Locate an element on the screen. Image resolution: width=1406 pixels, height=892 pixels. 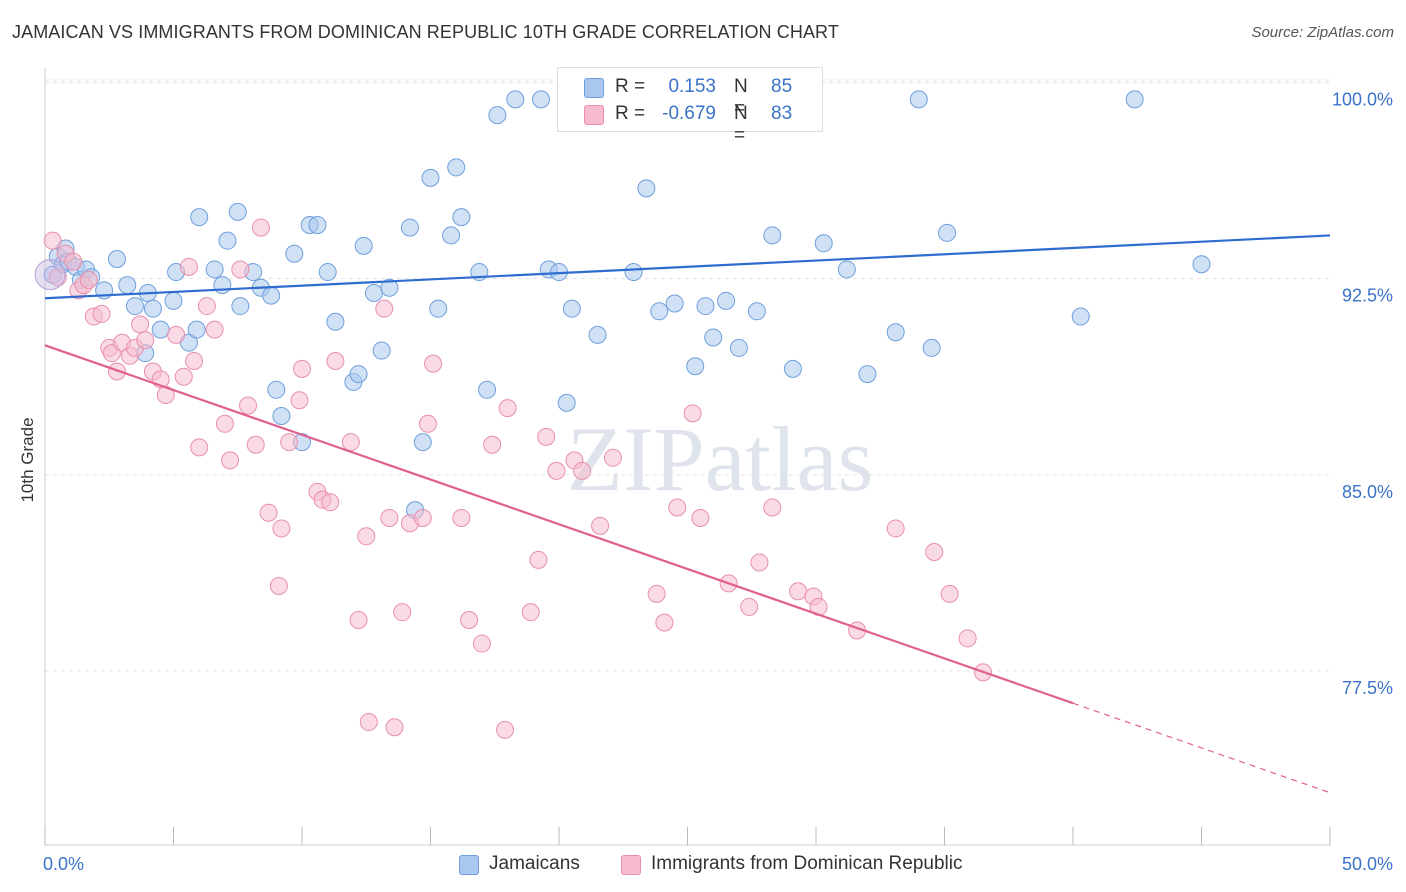
legend-n-label: N = is located at coordinates (741, 124).